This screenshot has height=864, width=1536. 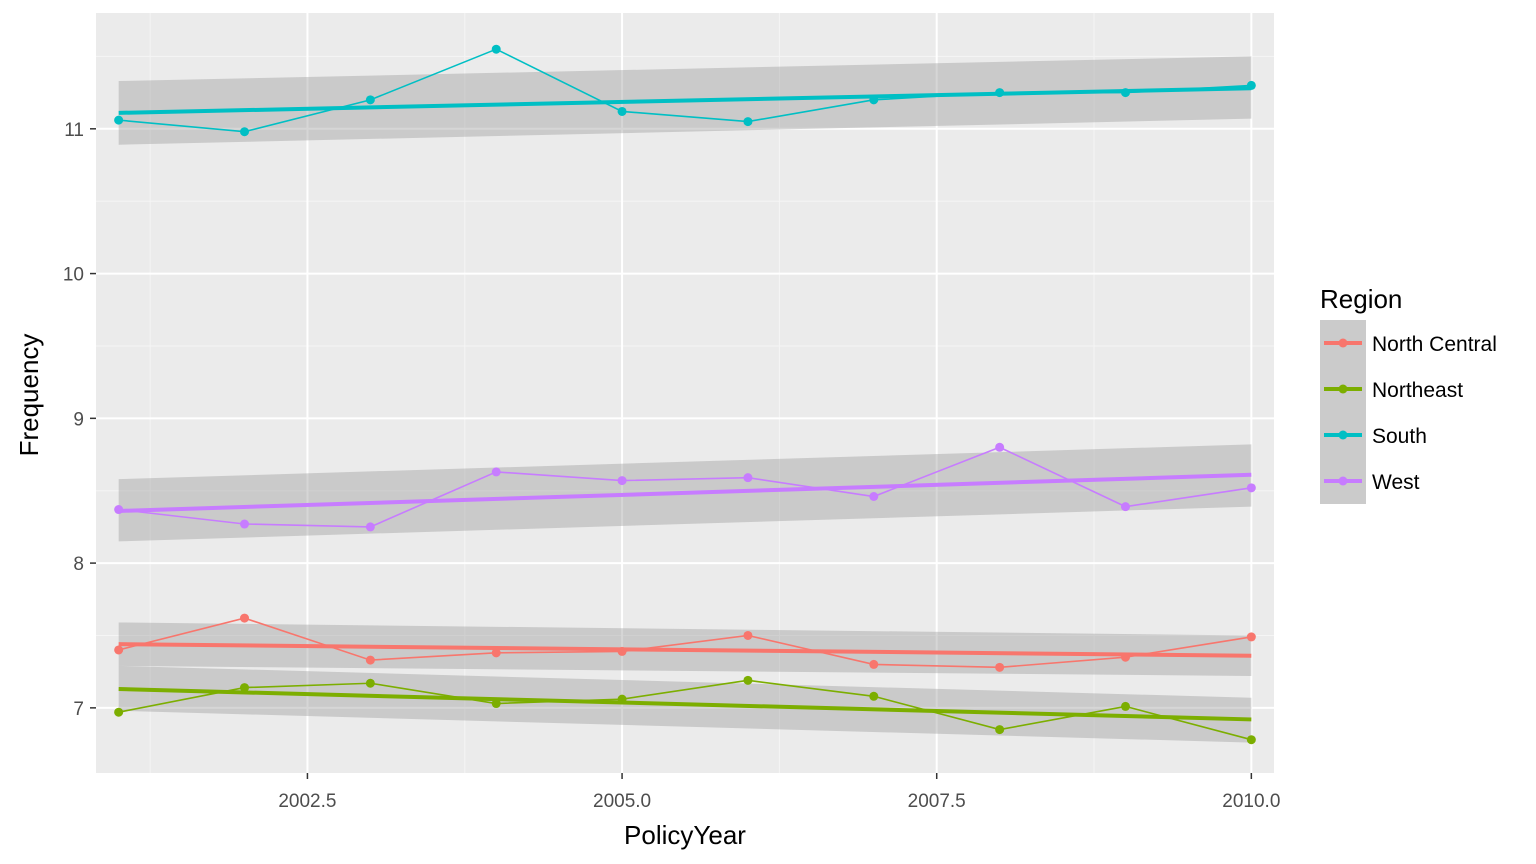 What do you see at coordinates (307, 801) in the screenshot?
I see `x-tick-label: 2002.5` at bounding box center [307, 801].